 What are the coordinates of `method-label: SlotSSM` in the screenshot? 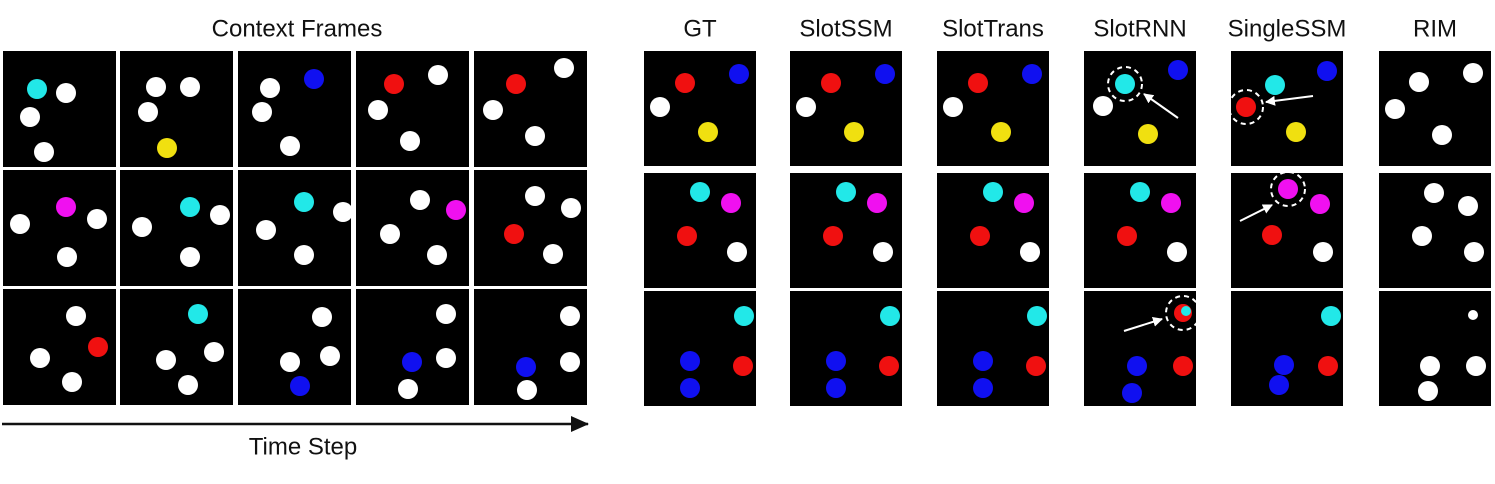 It's located at (845, 28).